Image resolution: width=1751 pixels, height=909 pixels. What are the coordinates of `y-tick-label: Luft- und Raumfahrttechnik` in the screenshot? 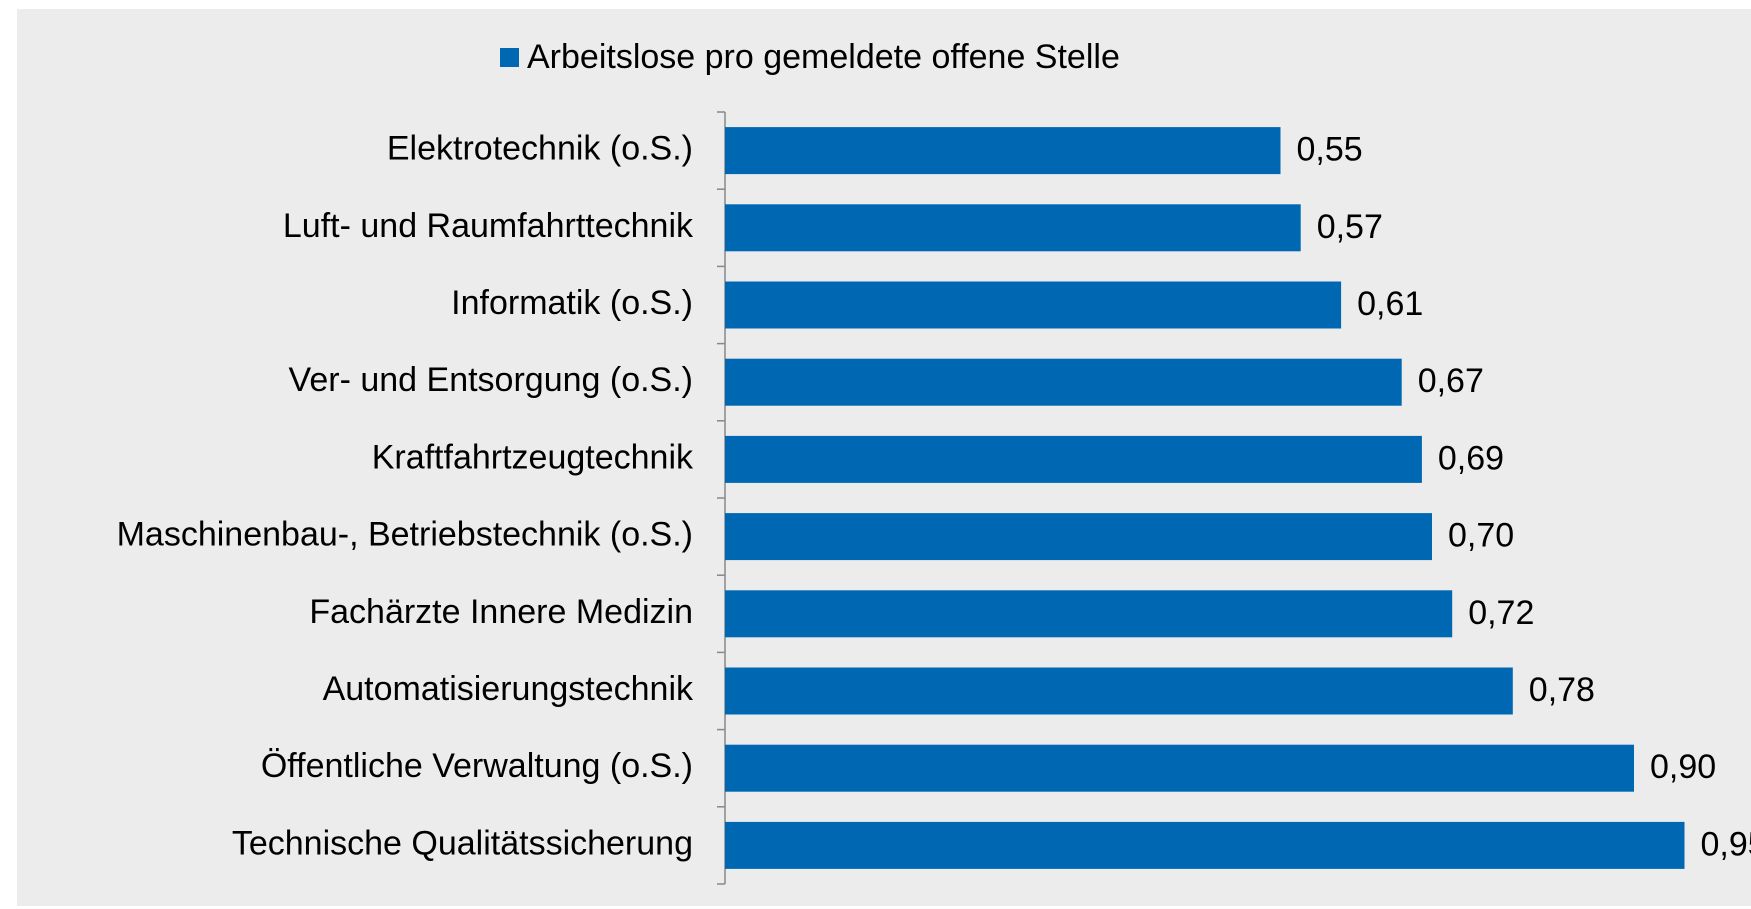 It's located at (488, 226).